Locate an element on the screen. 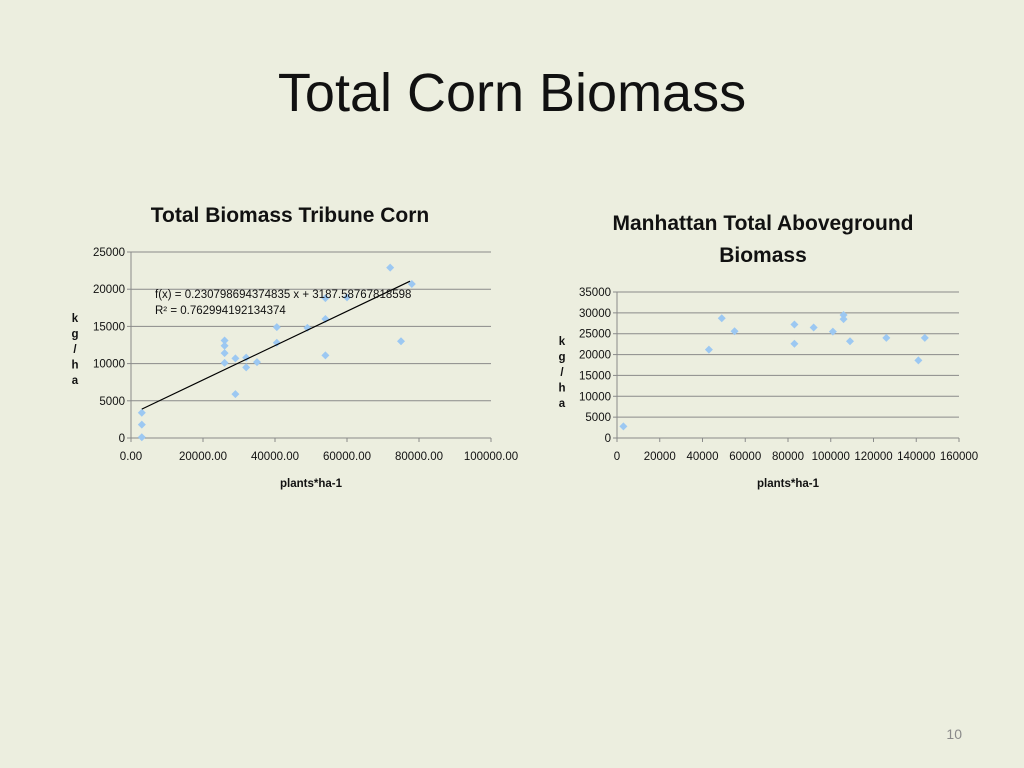  x-tick-label: 80000.00 is located at coordinates (419, 457).